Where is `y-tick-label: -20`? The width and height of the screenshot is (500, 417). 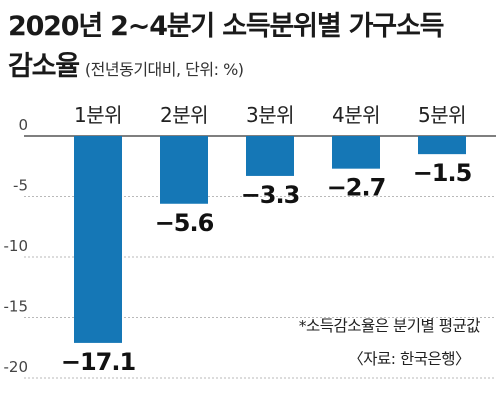
y-tick-label: -20 is located at coordinates (16, 367).